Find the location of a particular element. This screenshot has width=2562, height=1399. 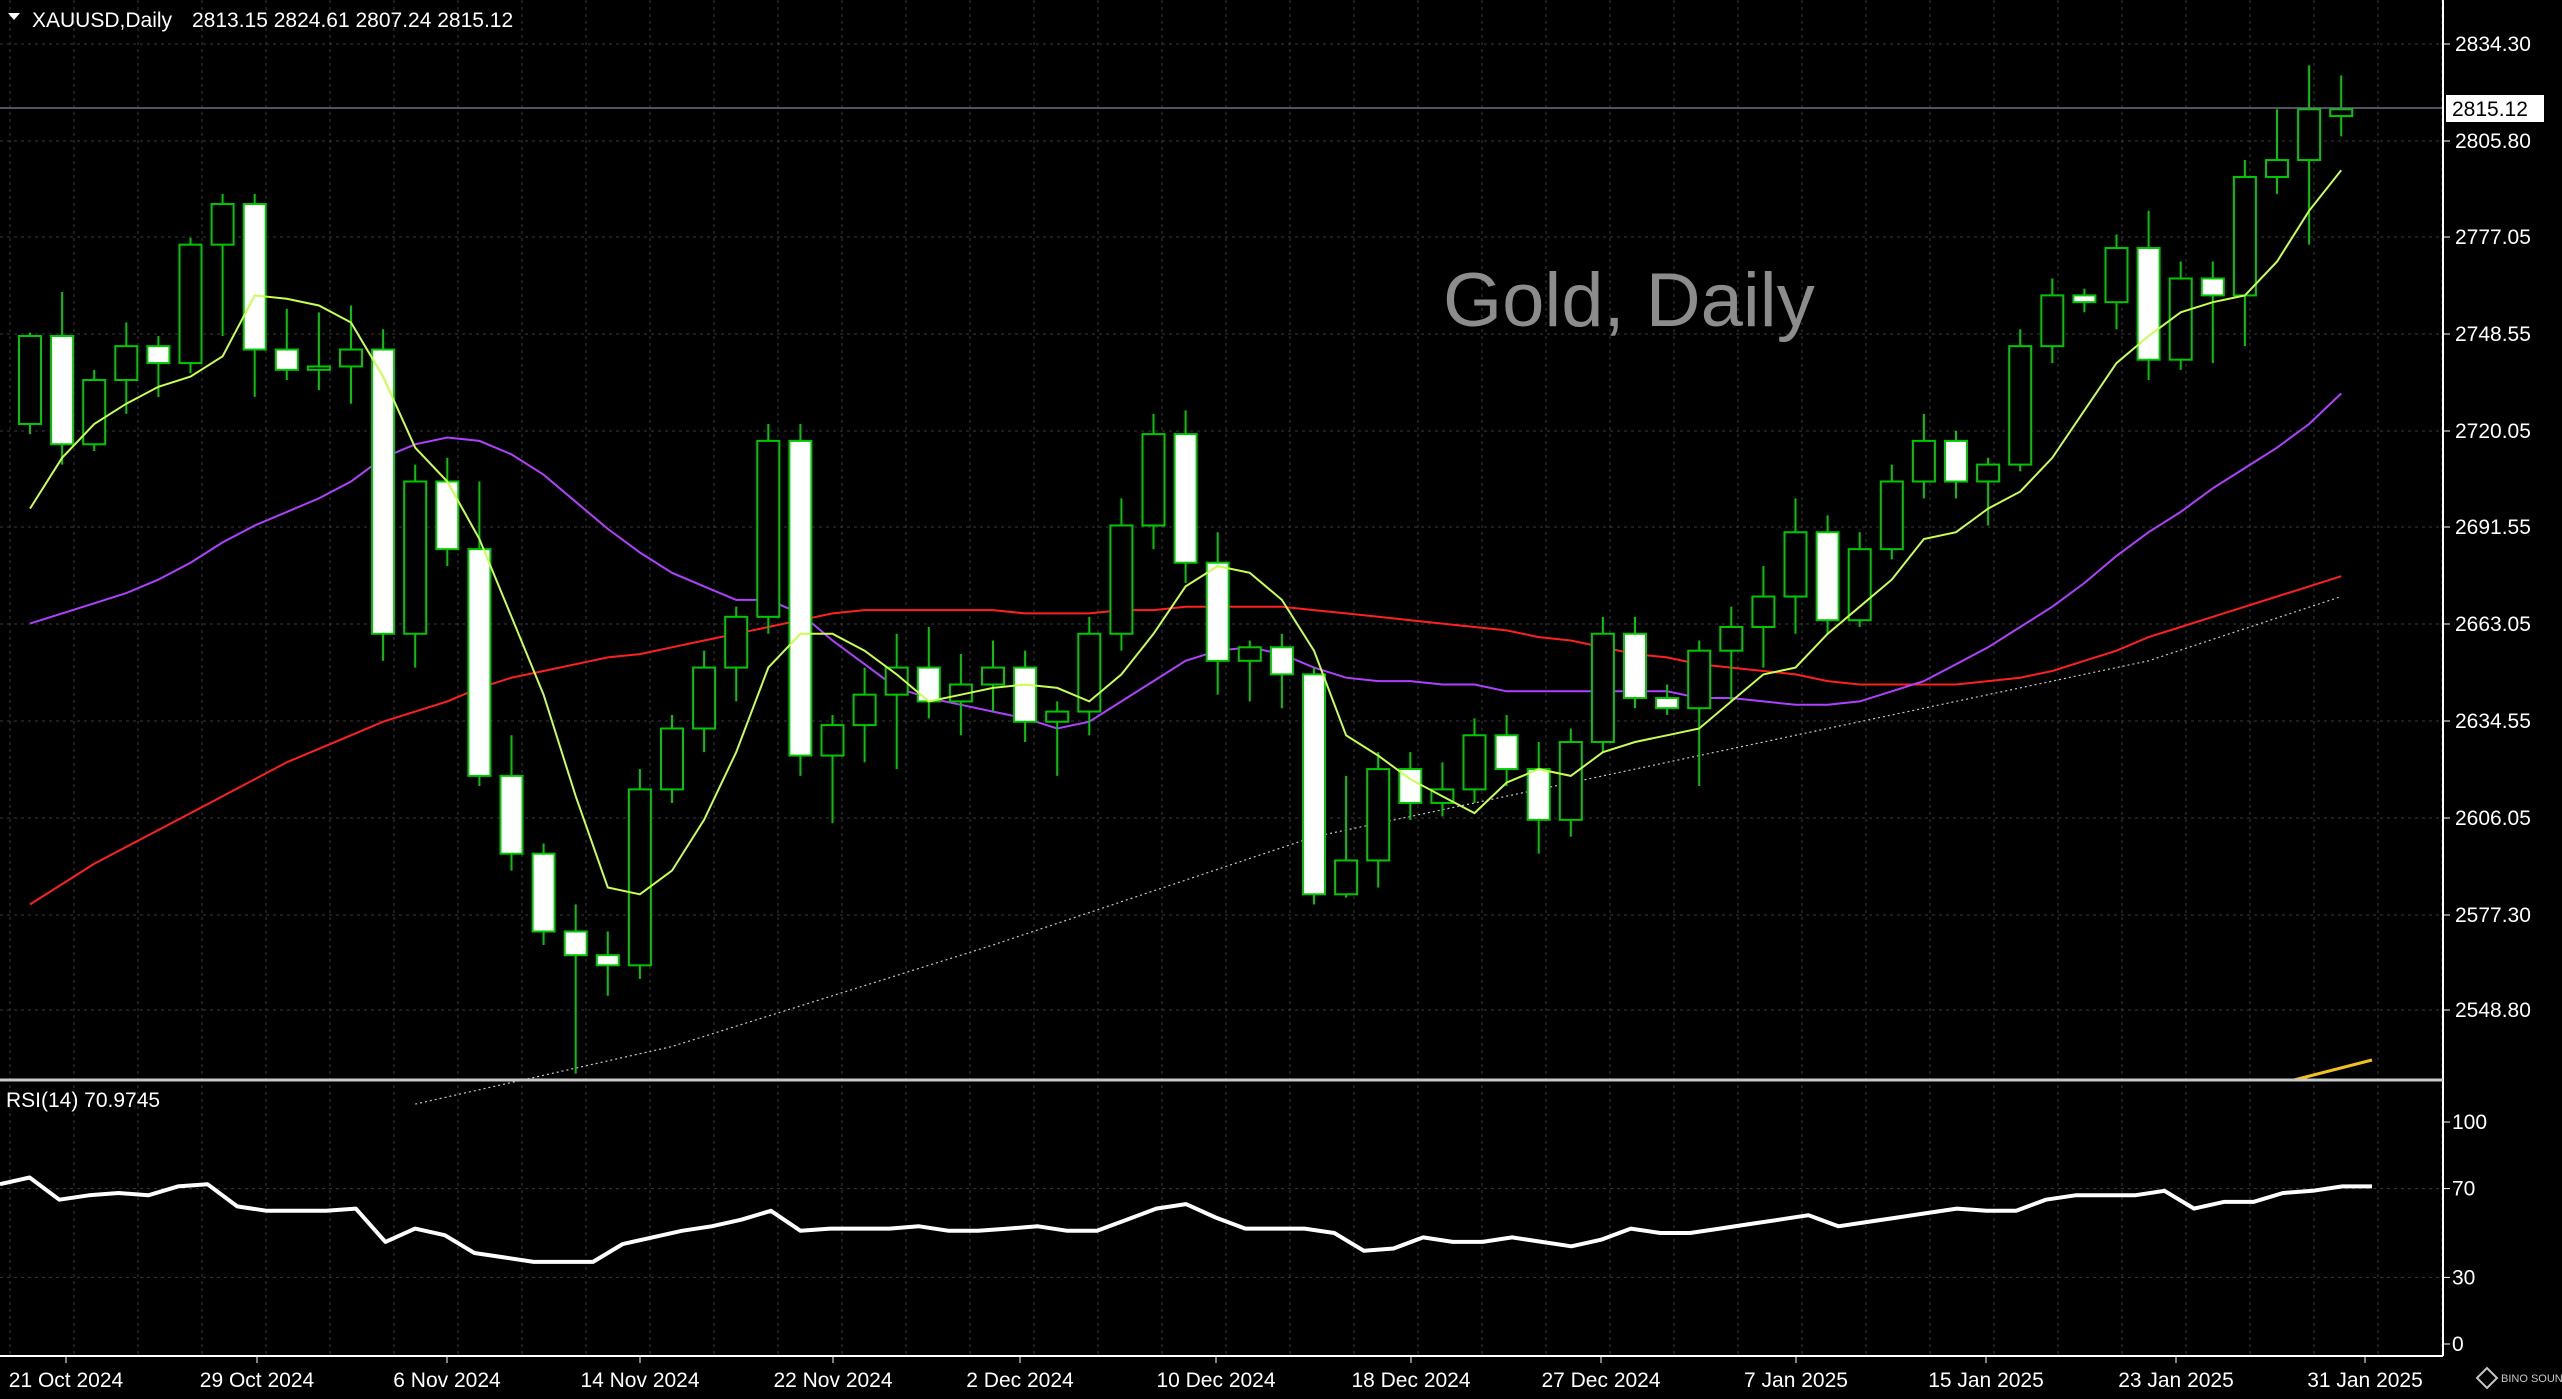

date-tick-label: 29 Oct 2024 is located at coordinates (257, 1380).